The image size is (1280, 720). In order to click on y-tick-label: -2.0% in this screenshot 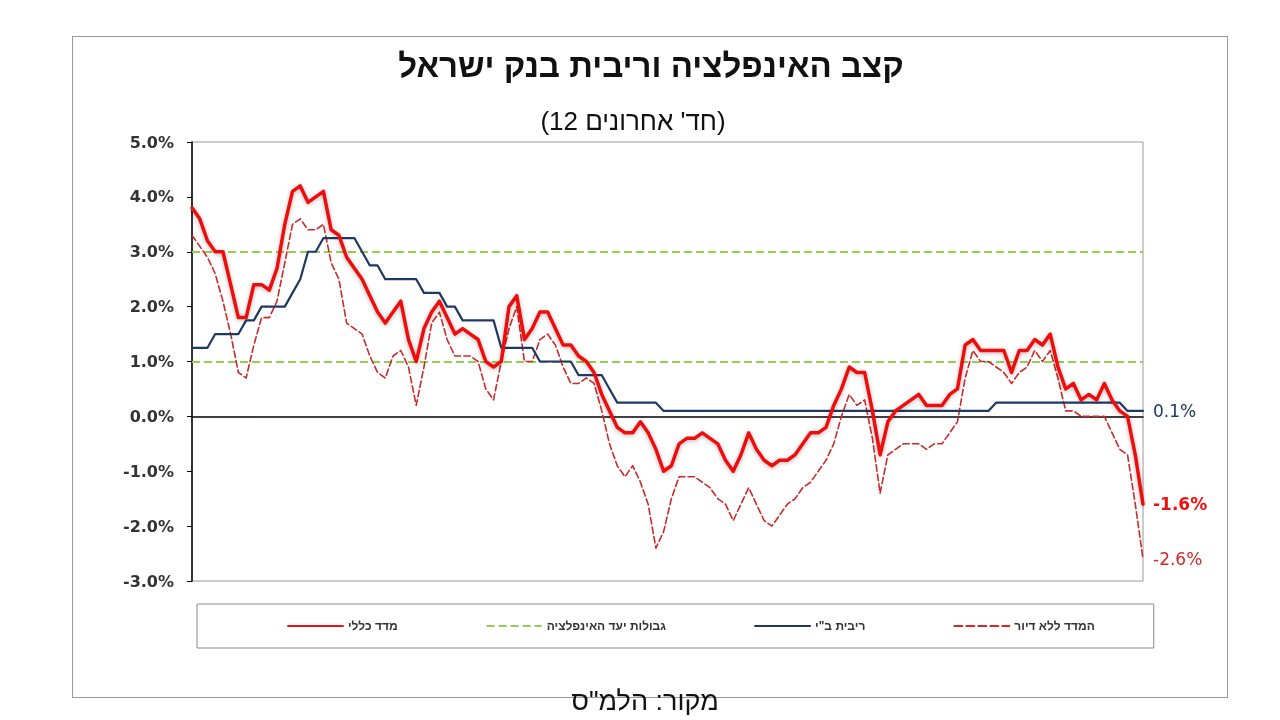, I will do `click(148, 526)`.